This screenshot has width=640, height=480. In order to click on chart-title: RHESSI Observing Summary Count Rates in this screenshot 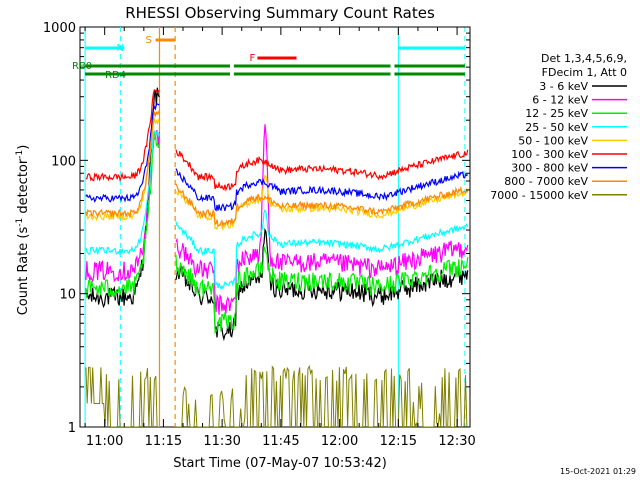, I will do `click(280, 13)`.